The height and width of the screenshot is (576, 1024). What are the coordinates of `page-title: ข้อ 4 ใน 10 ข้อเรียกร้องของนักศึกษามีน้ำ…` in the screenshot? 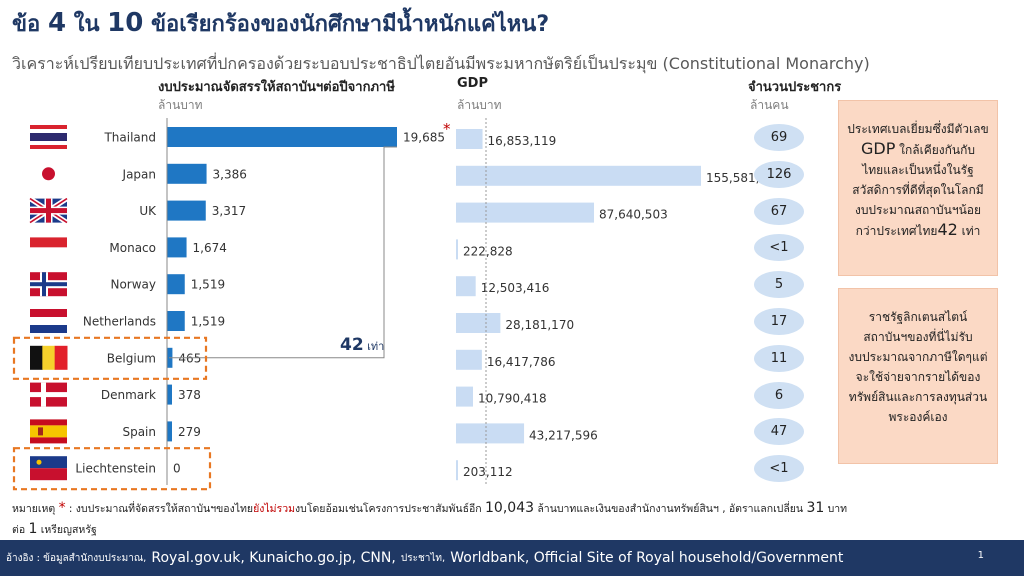 It's located at (281, 23).